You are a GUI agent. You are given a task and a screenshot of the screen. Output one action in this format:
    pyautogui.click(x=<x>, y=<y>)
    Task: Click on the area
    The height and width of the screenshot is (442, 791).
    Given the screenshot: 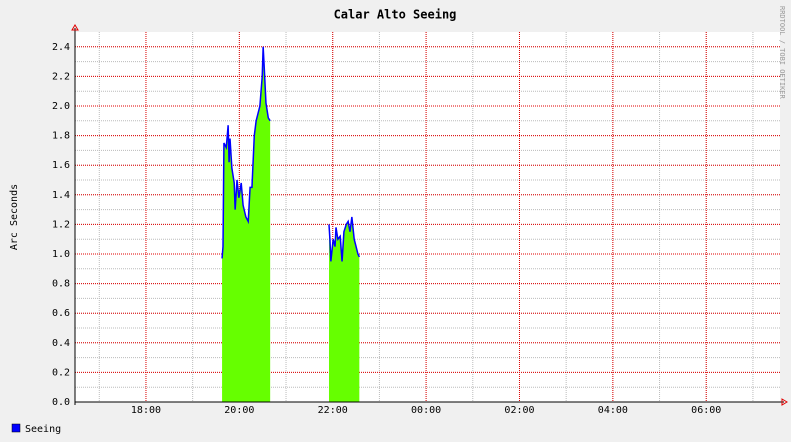 What is the action you would take?
    pyautogui.click(x=291, y=224)
    